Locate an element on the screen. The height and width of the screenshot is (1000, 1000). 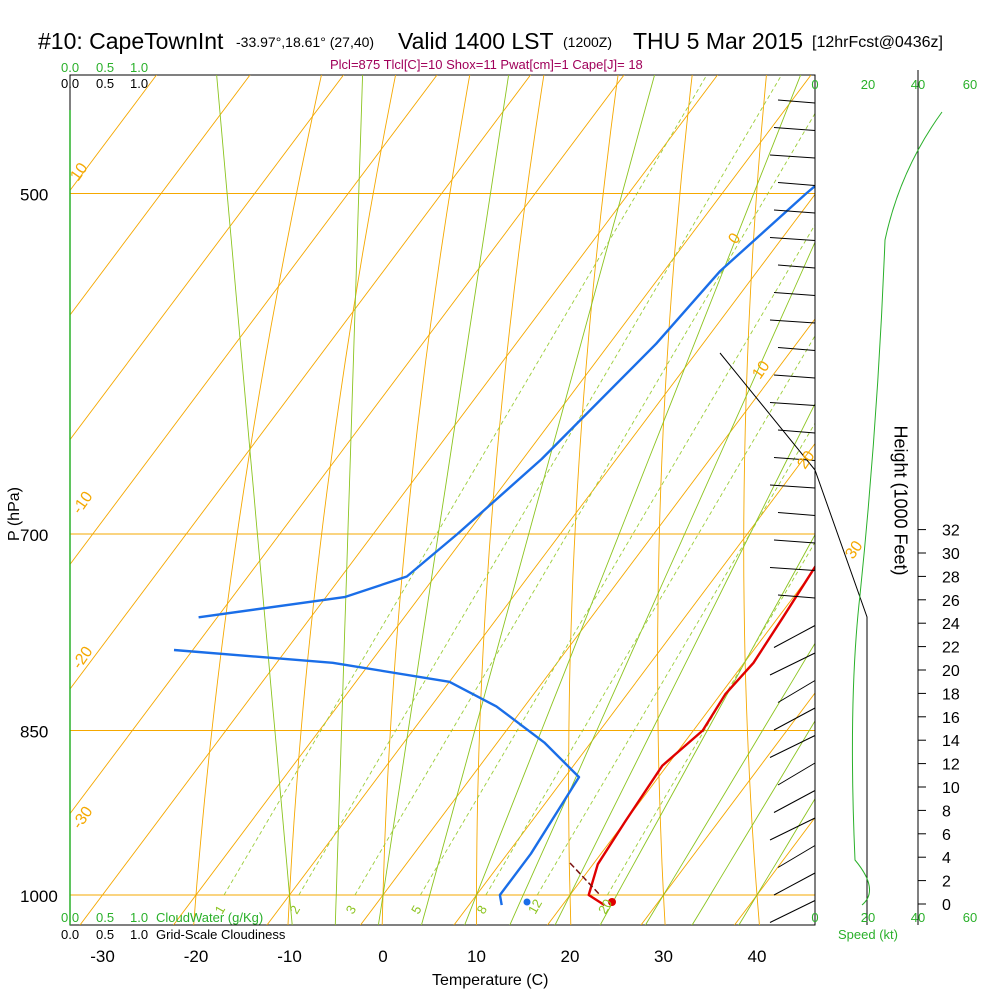
station-coords: -33.97°,18.61° (27,40) is located at coordinates (305, 42).